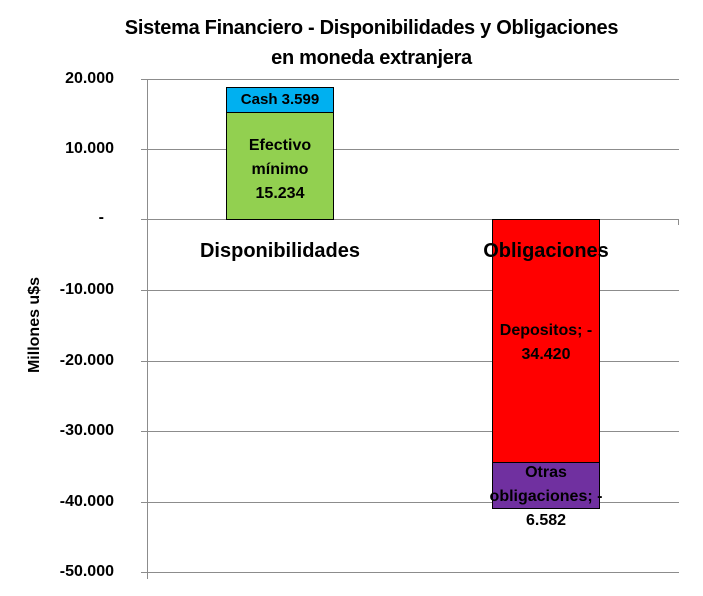  Describe the element at coordinates (86, 571) in the screenshot. I see `y-tick: -50.000` at that location.